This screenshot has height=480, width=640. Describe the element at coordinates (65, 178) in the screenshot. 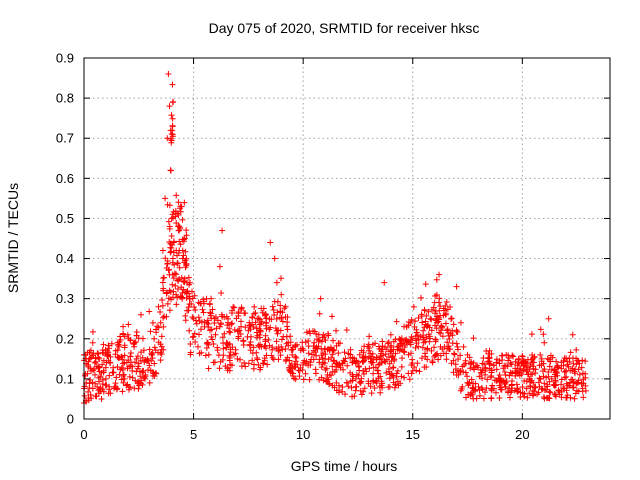

I see `y-tick-label: 0.6` at that location.